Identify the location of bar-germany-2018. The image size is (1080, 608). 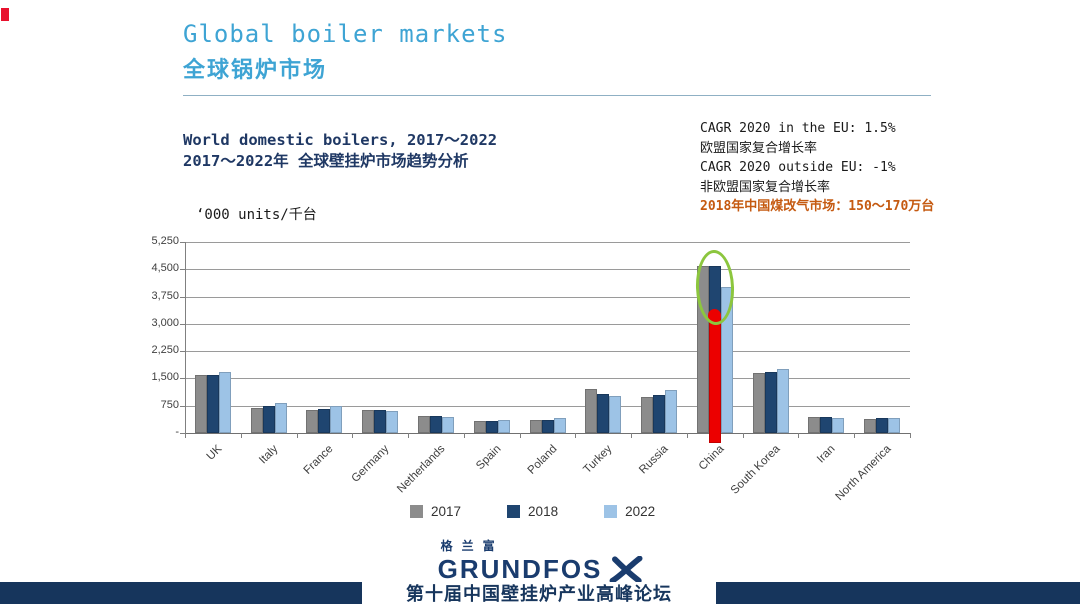
(380, 421).